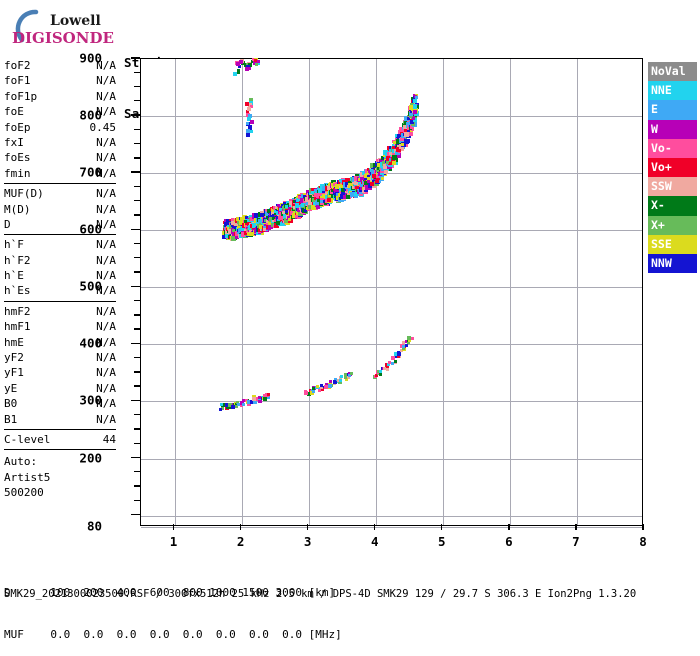  What do you see at coordinates (442, 541) in the screenshot?
I see `x-axis-tick-label: 5` at bounding box center [442, 541].